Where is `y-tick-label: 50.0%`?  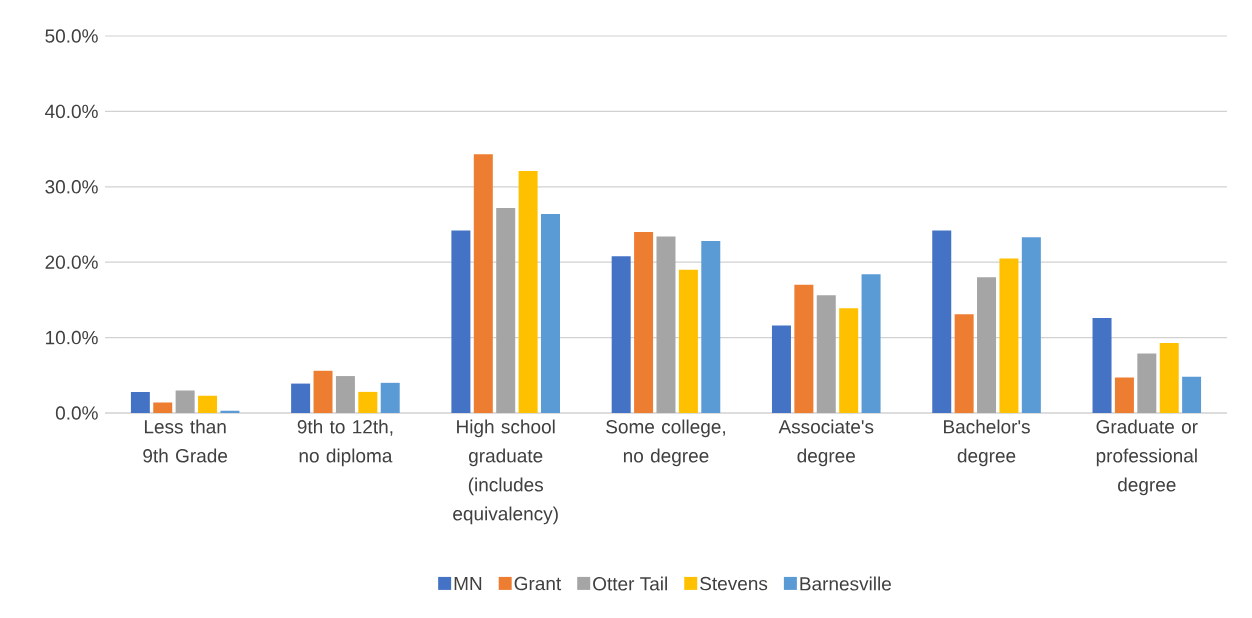
y-tick-label: 50.0% is located at coordinates (71, 36).